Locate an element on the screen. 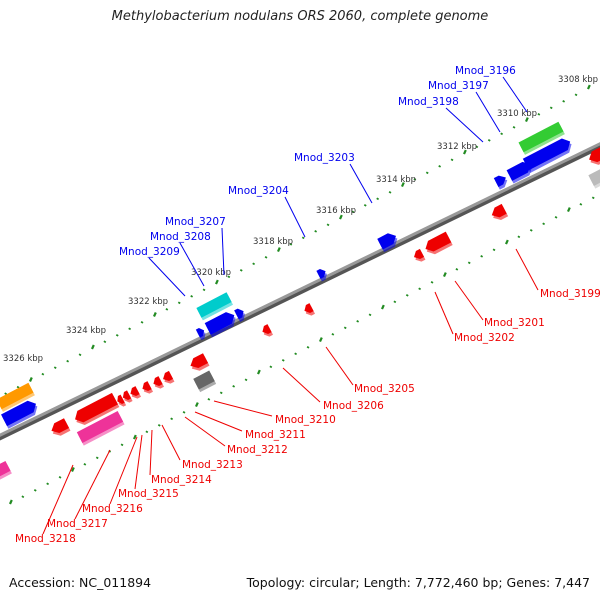  gene-label-mnod_3213: Mnod_3213 is located at coordinates (212, 465).